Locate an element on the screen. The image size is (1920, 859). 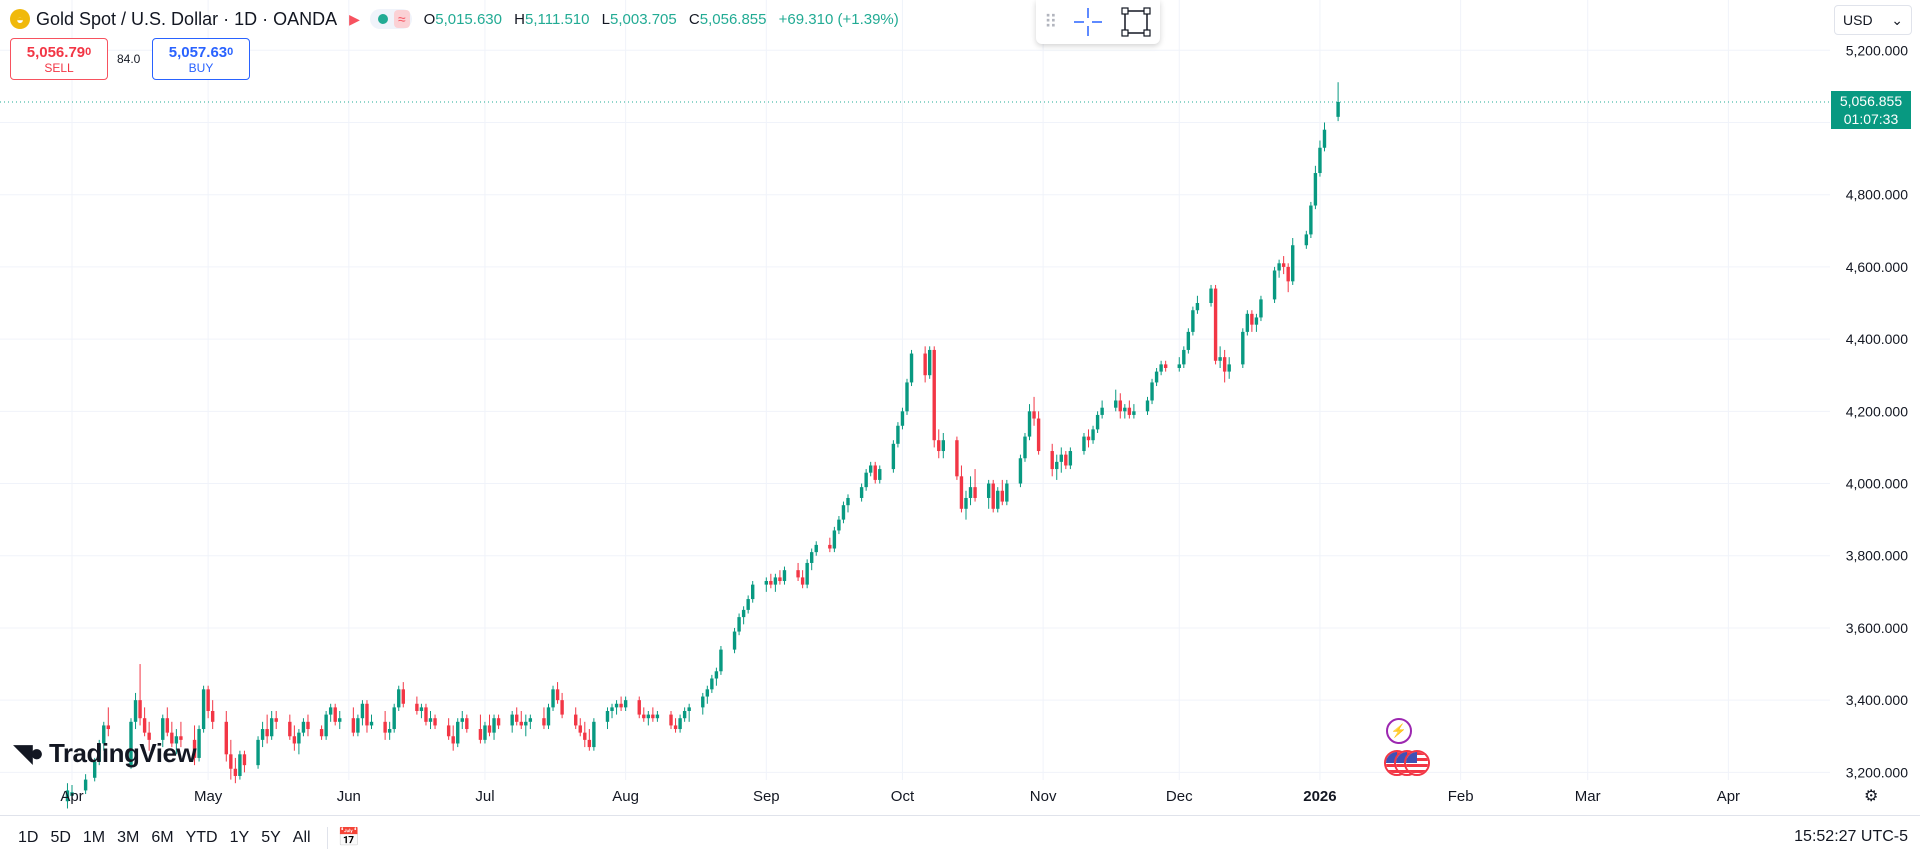
range-1m: 1M is located at coordinates (94, 837).